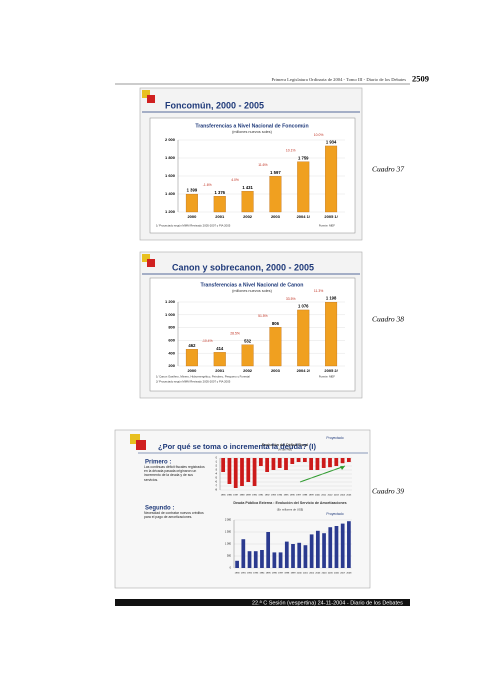 This screenshot has height=679, width=480. I want to click on chart-panel, so click(252, 334).